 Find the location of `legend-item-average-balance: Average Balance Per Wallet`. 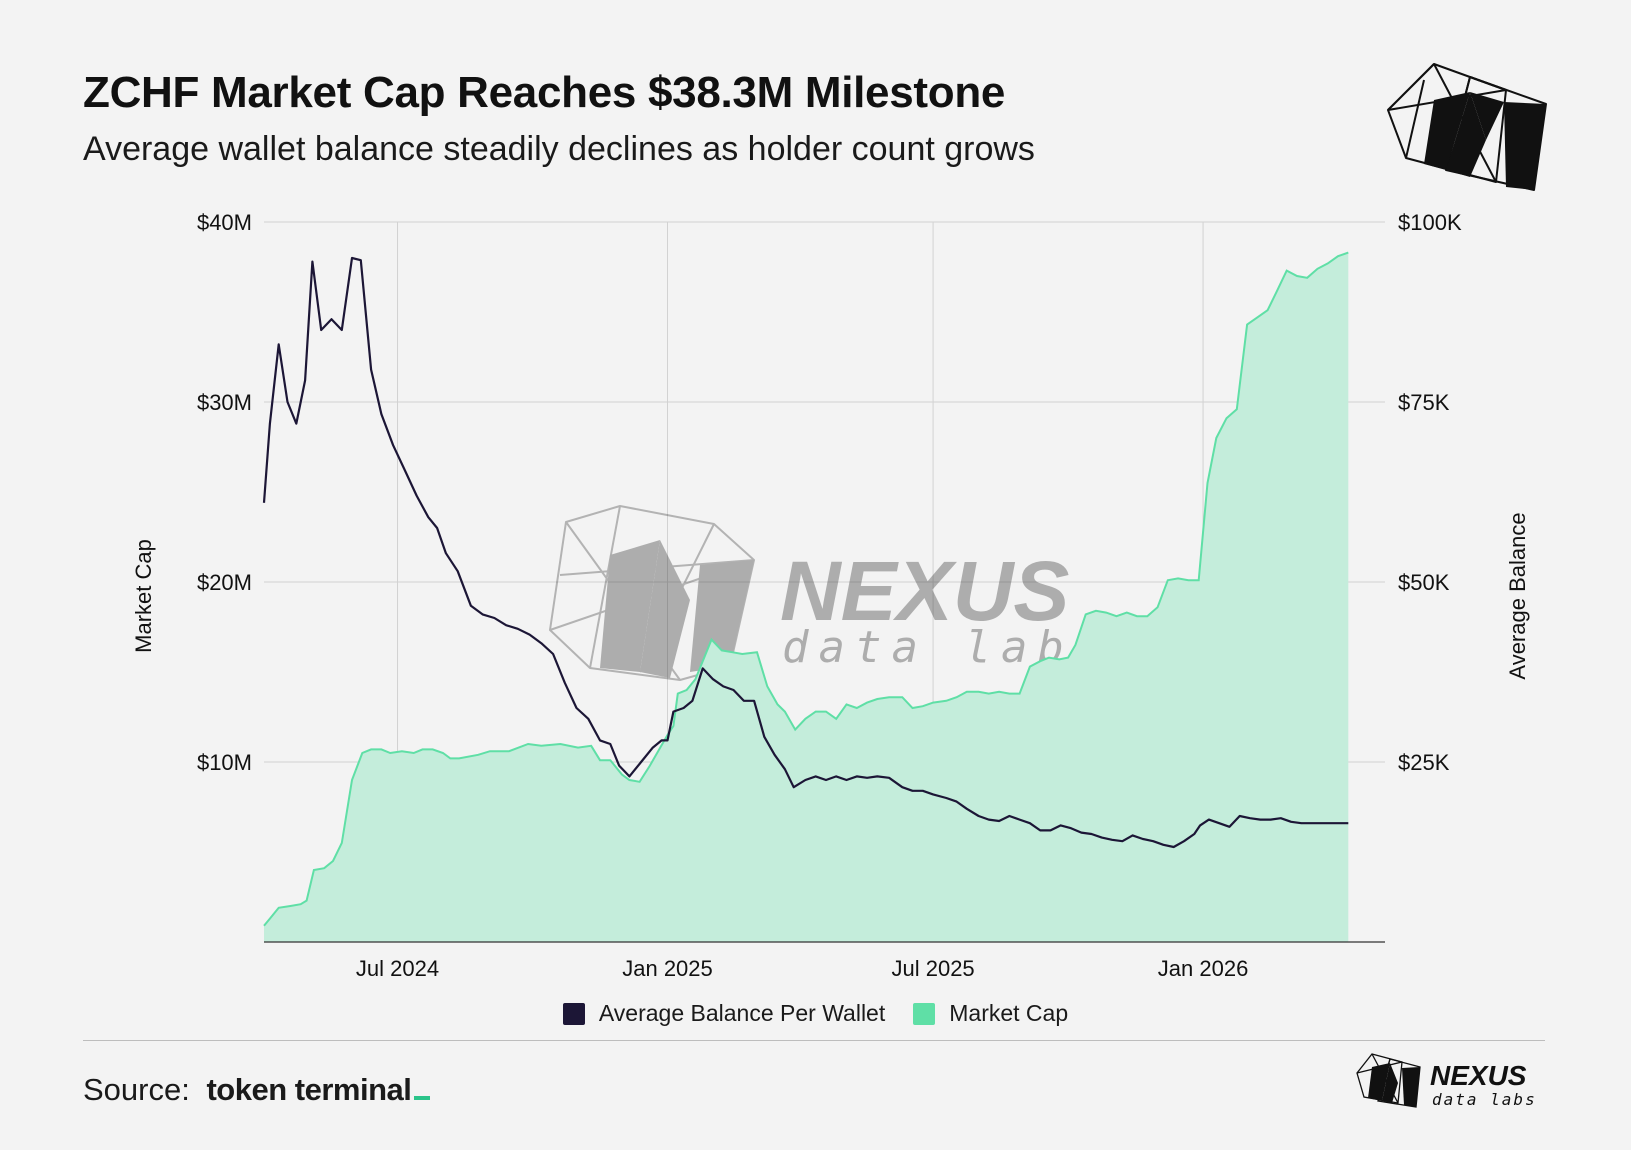

legend-item-average-balance: Average Balance Per Wallet is located at coordinates (724, 1013).